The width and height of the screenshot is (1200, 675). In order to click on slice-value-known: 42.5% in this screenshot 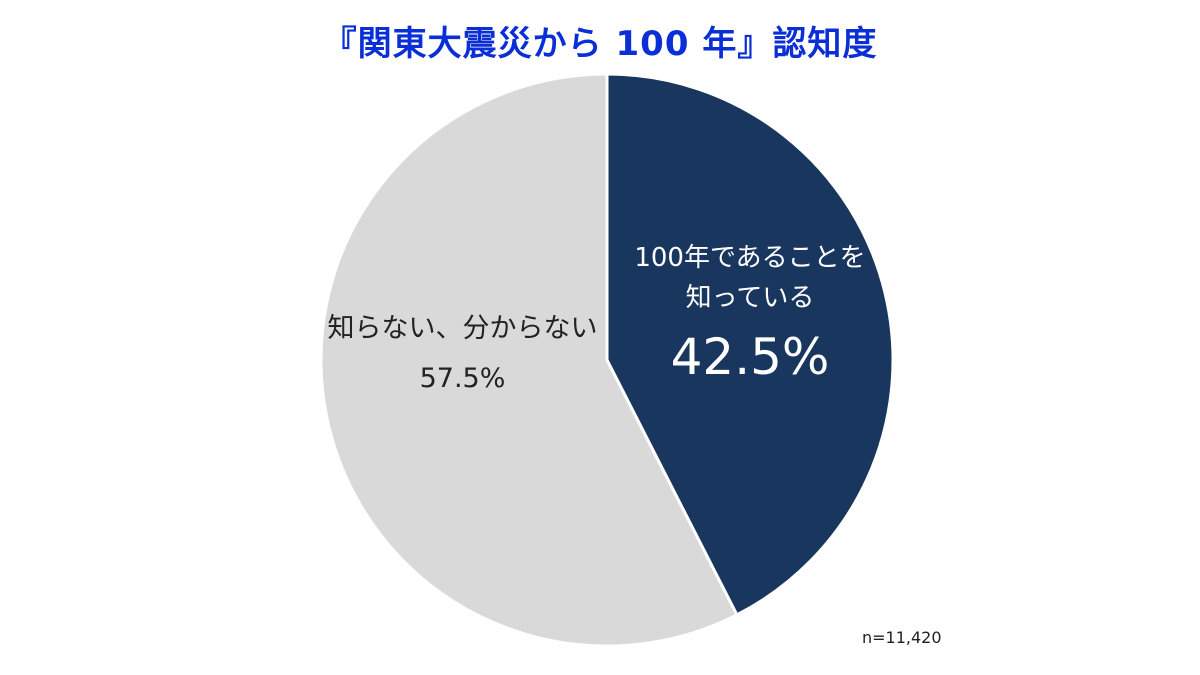, I will do `click(750, 356)`.